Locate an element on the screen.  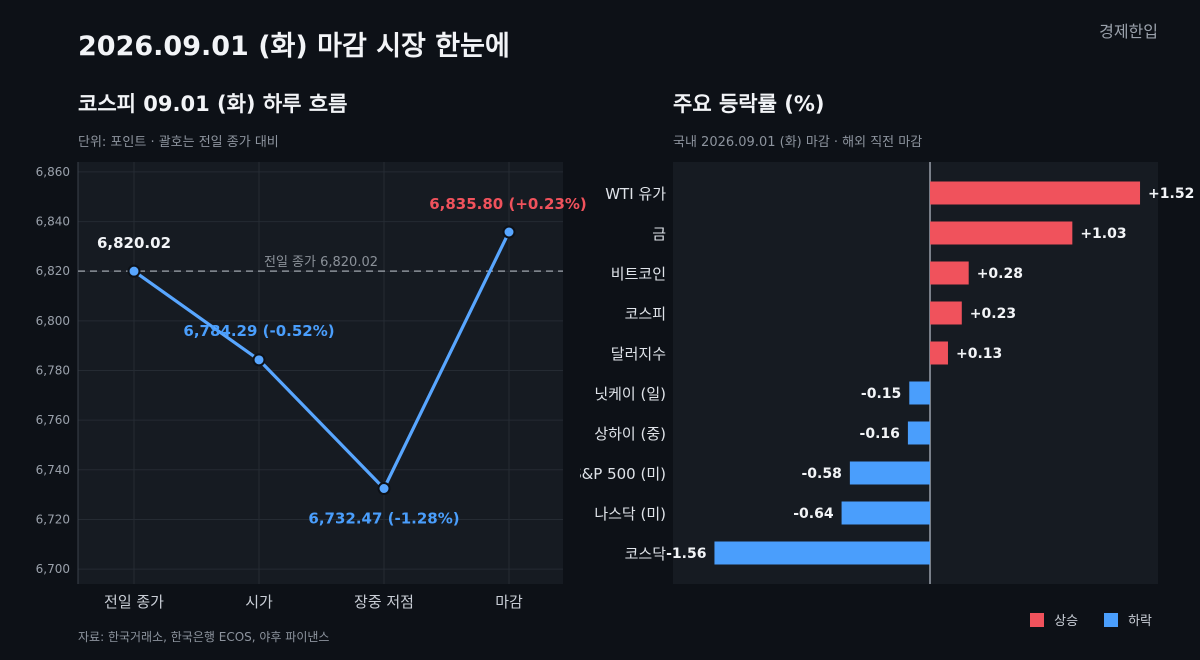
bar-chart-subtitle: 국내 2026.09.01 (화) 마감 · 해외 직전 마감 is located at coordinates (798, 142).